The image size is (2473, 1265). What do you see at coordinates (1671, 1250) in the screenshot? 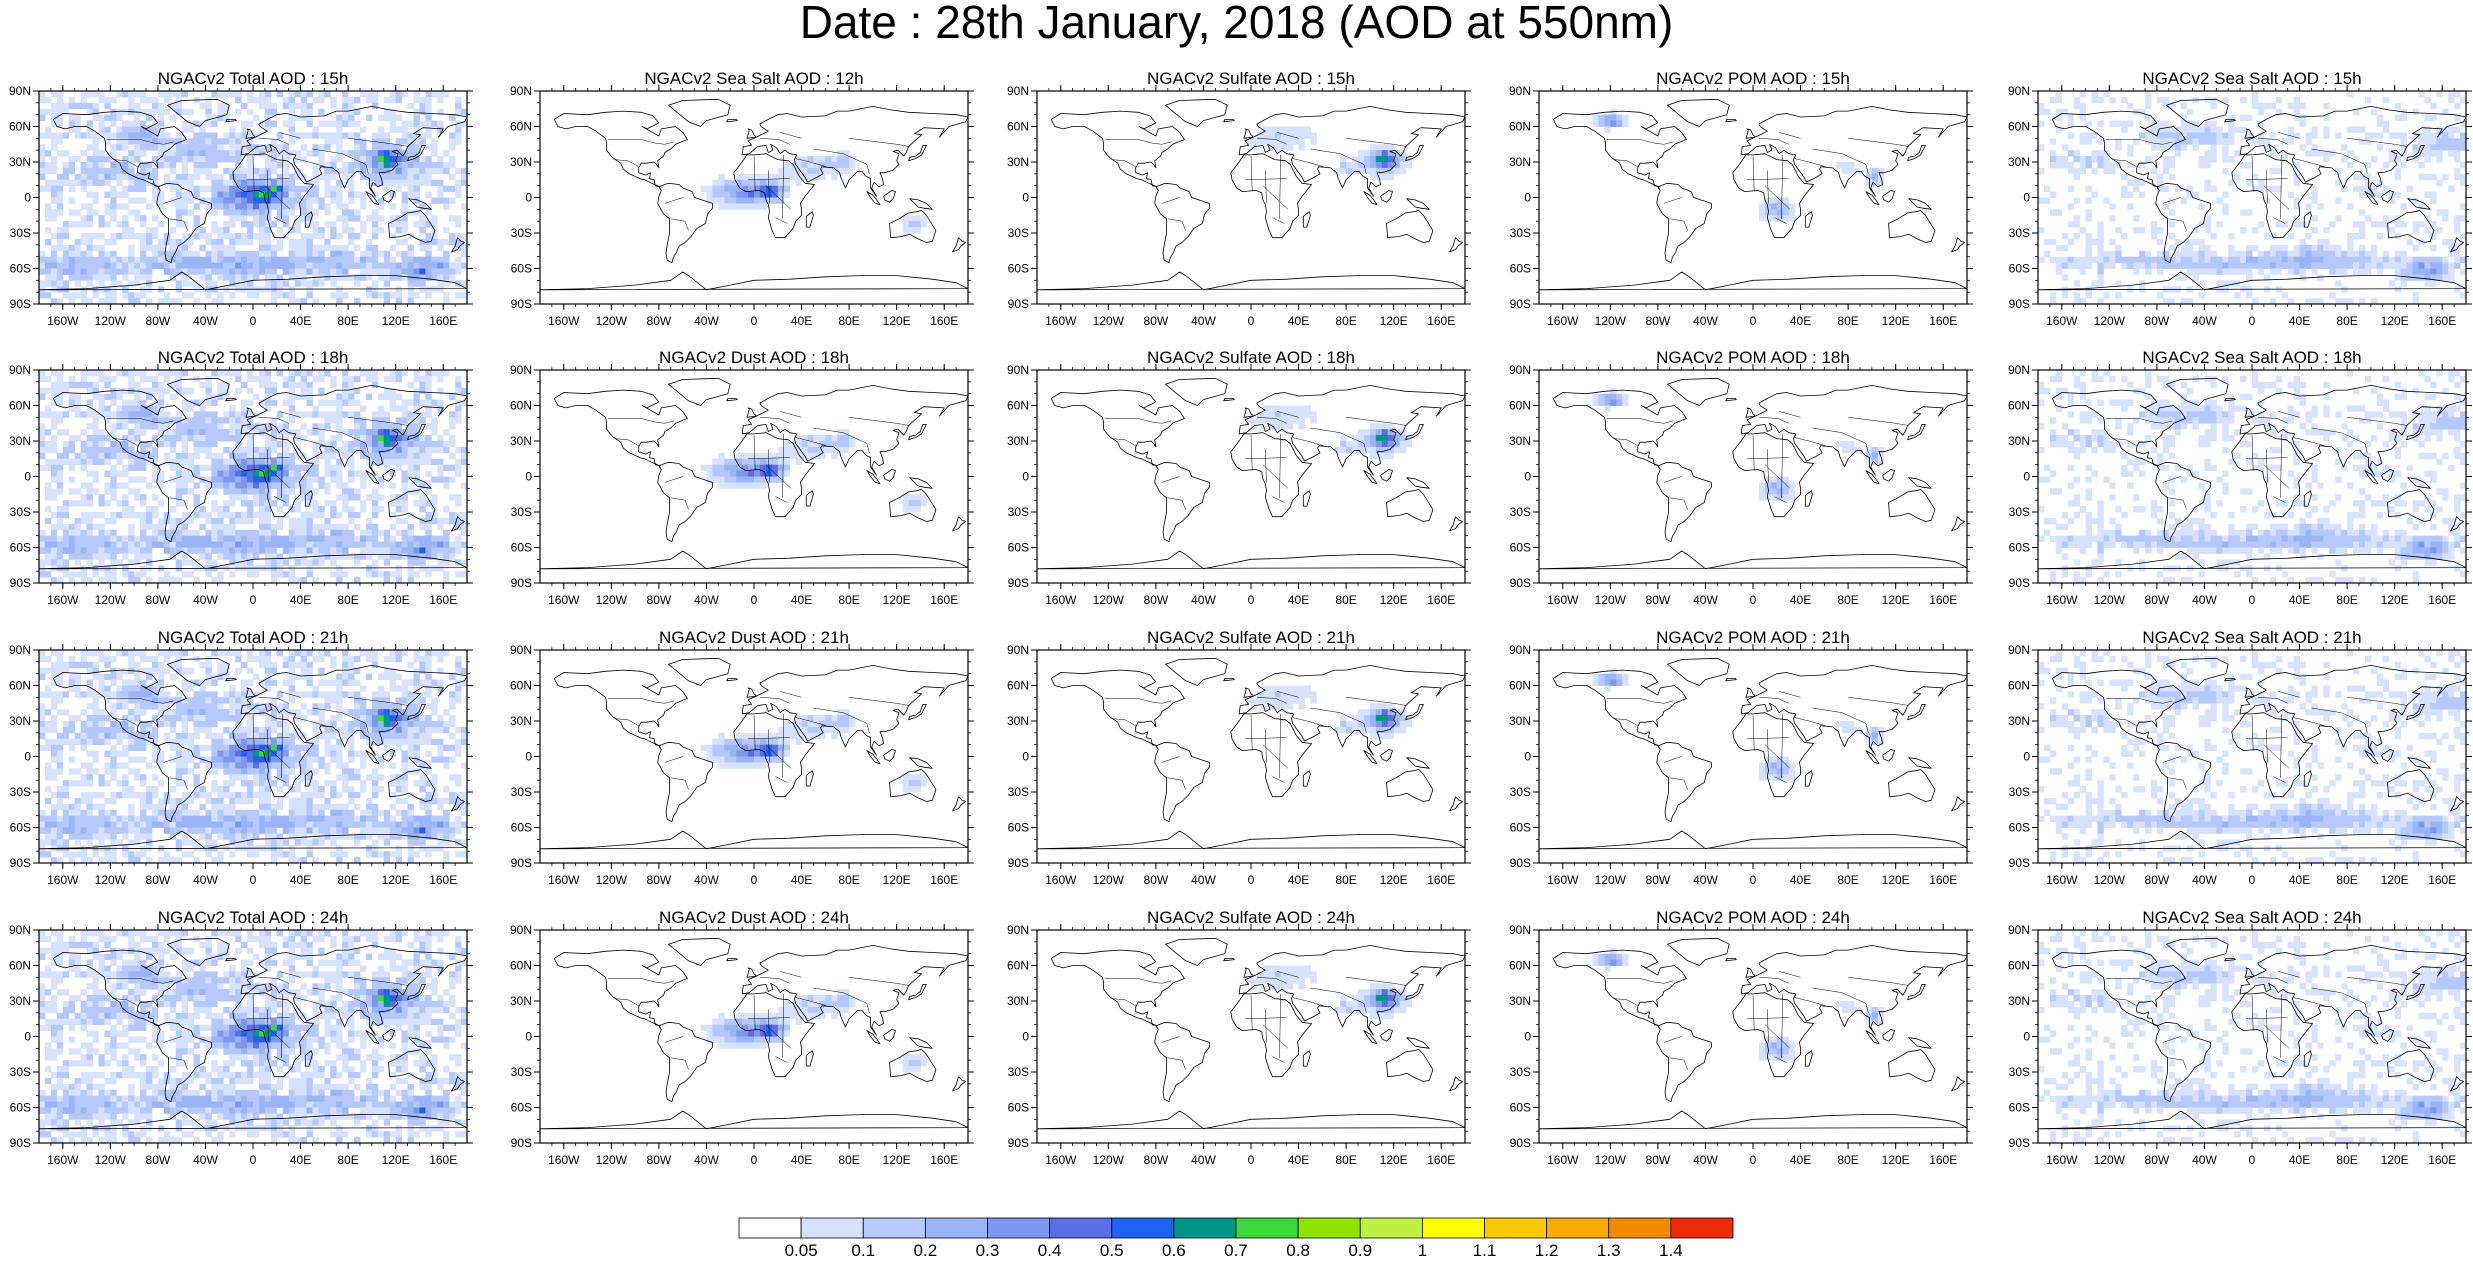
I see `colorbar-label: 1.4` at bounding box center [1671, 1250].